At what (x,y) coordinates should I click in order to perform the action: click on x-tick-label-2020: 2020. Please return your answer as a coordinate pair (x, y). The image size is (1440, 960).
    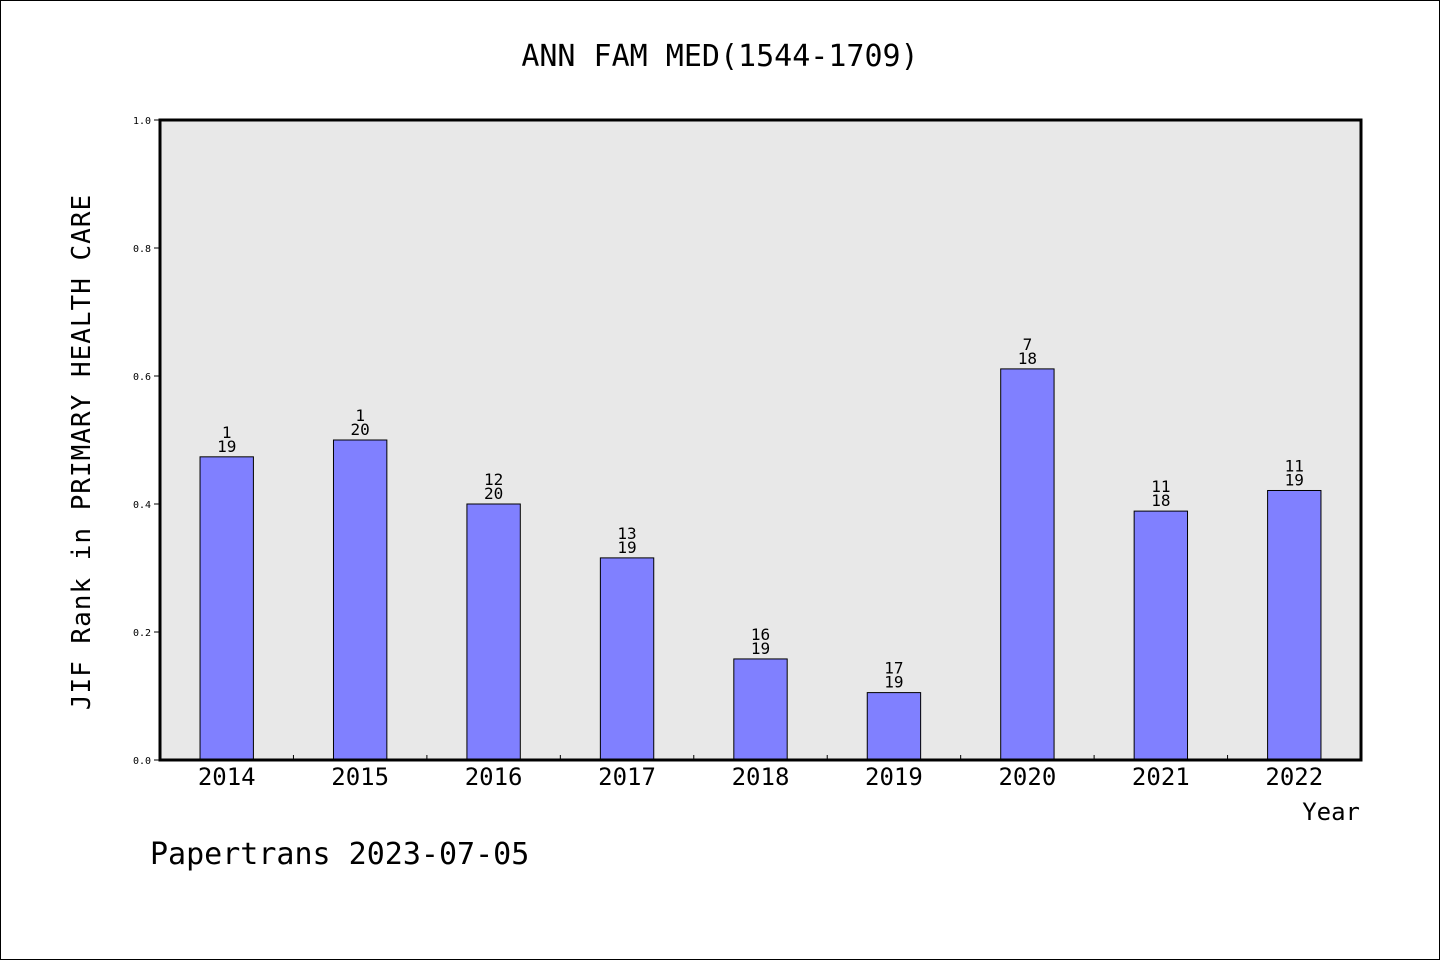
    Looking at the image, I should click on (1027, 777).